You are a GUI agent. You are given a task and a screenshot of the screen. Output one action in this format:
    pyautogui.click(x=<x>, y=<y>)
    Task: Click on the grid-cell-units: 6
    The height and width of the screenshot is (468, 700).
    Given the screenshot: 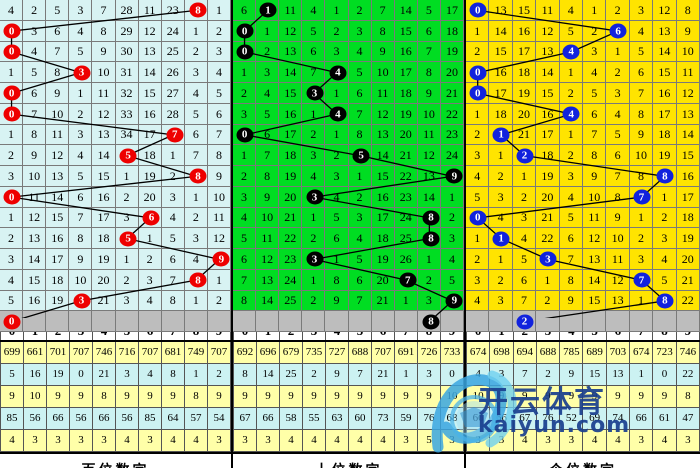 What is the action you would take?
    pyautogui.click(x=524, y=280)
    